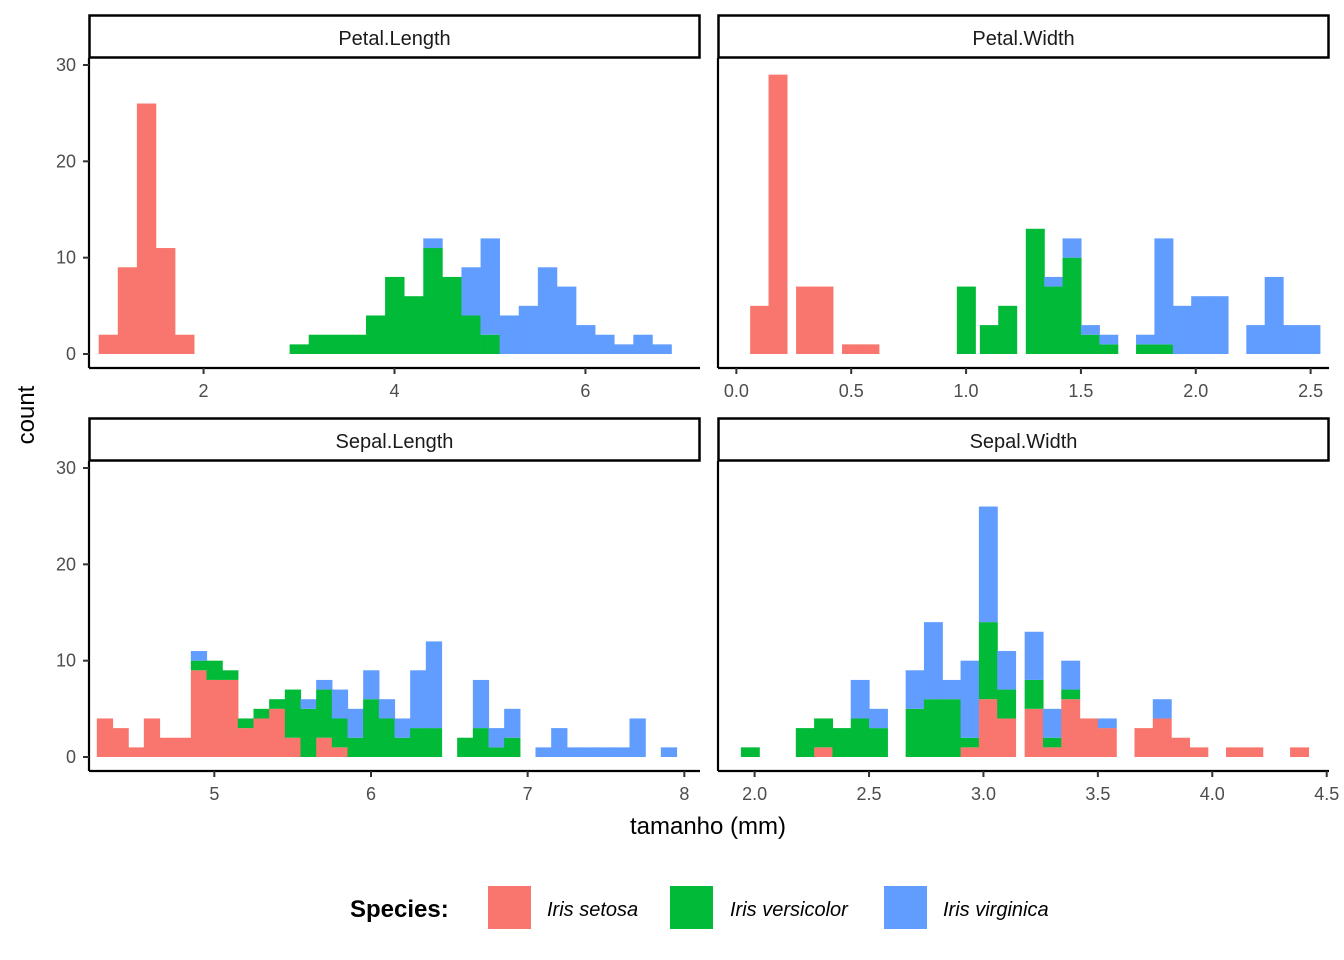 This screenshot has height=960, width=1344. Describe the element at coordinates (1080, 391) in the screenshot. I see `x-tick-label: 1.5` at that location.